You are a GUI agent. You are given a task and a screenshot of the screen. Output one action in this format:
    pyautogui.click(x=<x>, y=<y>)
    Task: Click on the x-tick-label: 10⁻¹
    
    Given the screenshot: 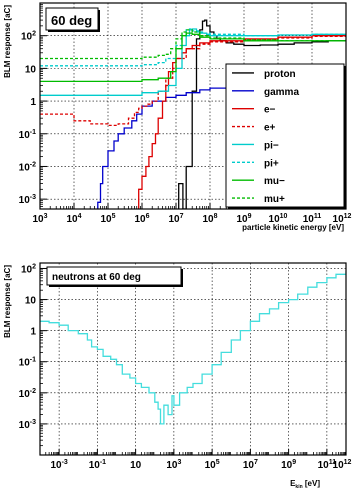 What is the action you would take?
    pyautogui.click(x=97, y=465)
    